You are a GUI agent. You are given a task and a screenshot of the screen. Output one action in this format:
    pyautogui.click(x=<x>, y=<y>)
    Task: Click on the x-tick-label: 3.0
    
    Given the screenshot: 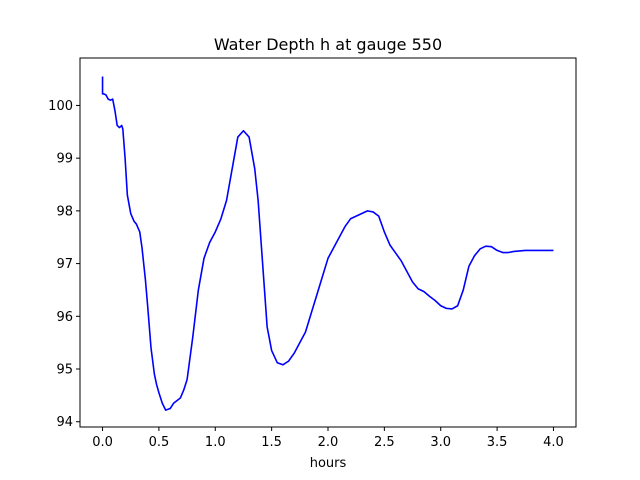 What is the action you would take?
    pyautogui.click(x=440, y=442)
    